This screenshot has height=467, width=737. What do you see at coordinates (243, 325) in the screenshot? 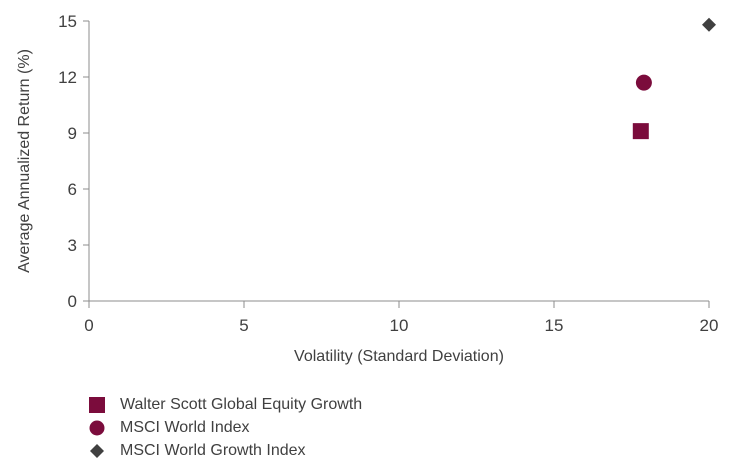
I see `x-tick-label: 5` at bounding box center [243, 325].